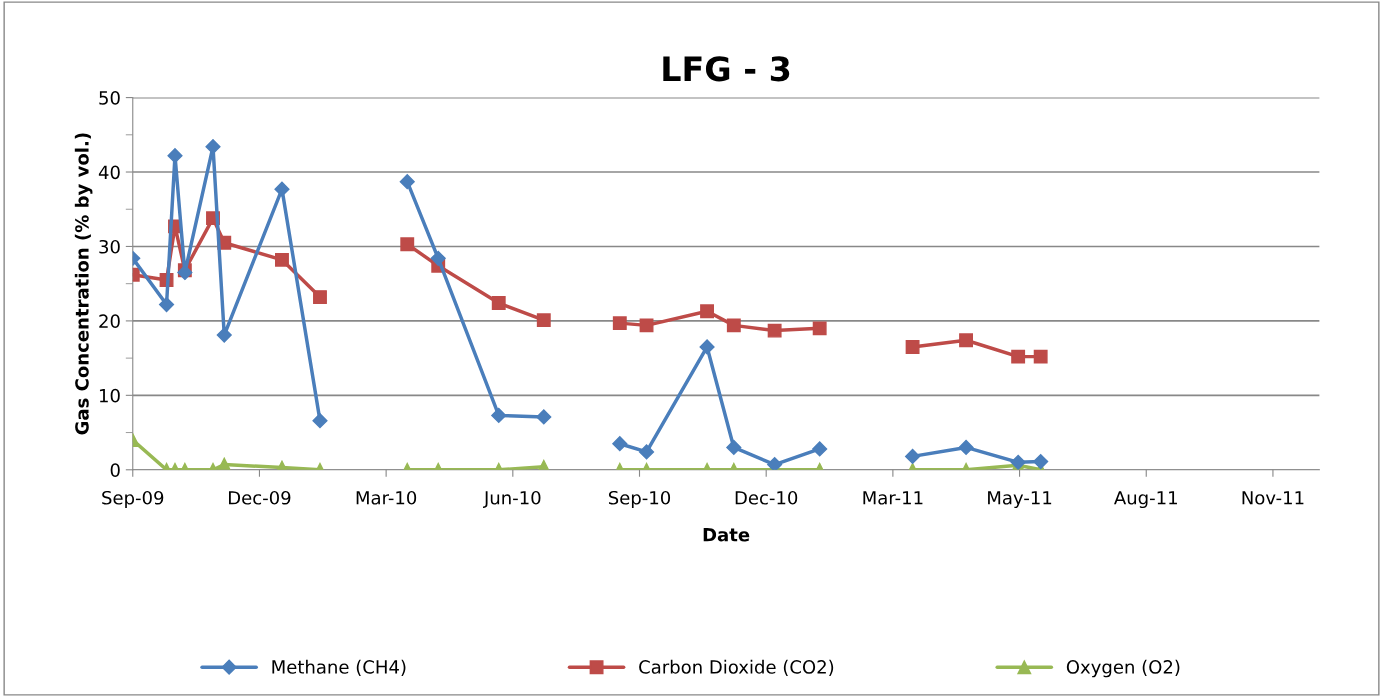 The height and width of the screenshot is (697, 1383). Describe the element at coordinates (736, 667) in the screenshot. I see `legend-label: Carbon Dioxide (CO2)` at that location.